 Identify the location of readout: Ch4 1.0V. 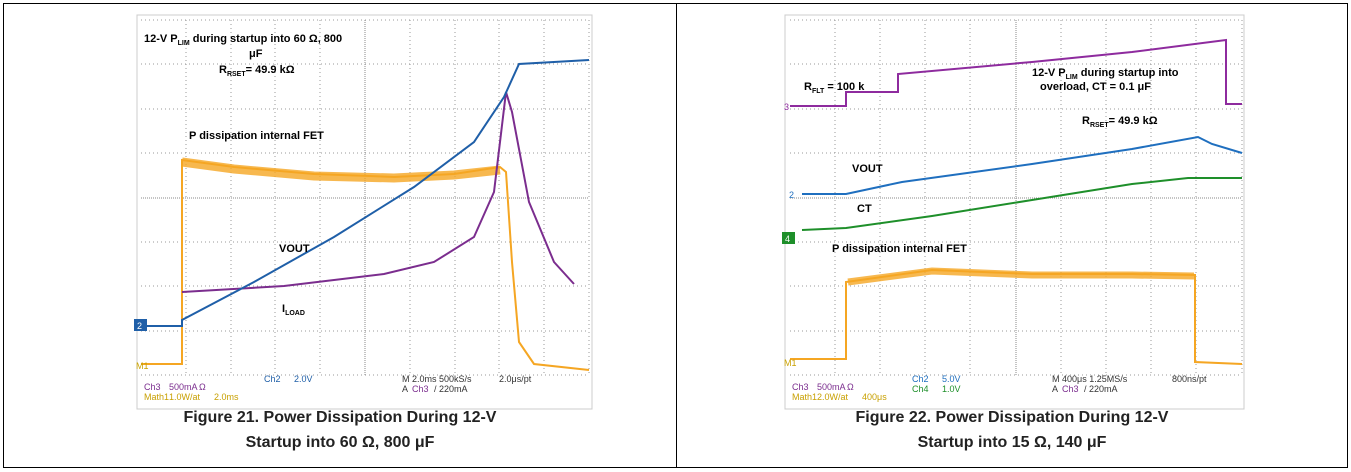
(936, 389).